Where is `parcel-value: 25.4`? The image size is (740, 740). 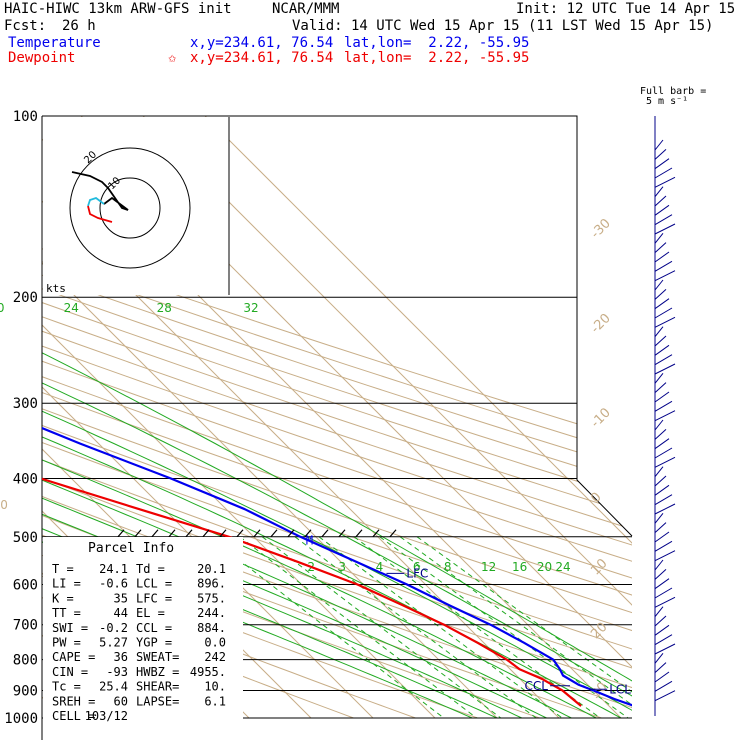 parcel-value: 25.4 is located at coordinates (113, 687).